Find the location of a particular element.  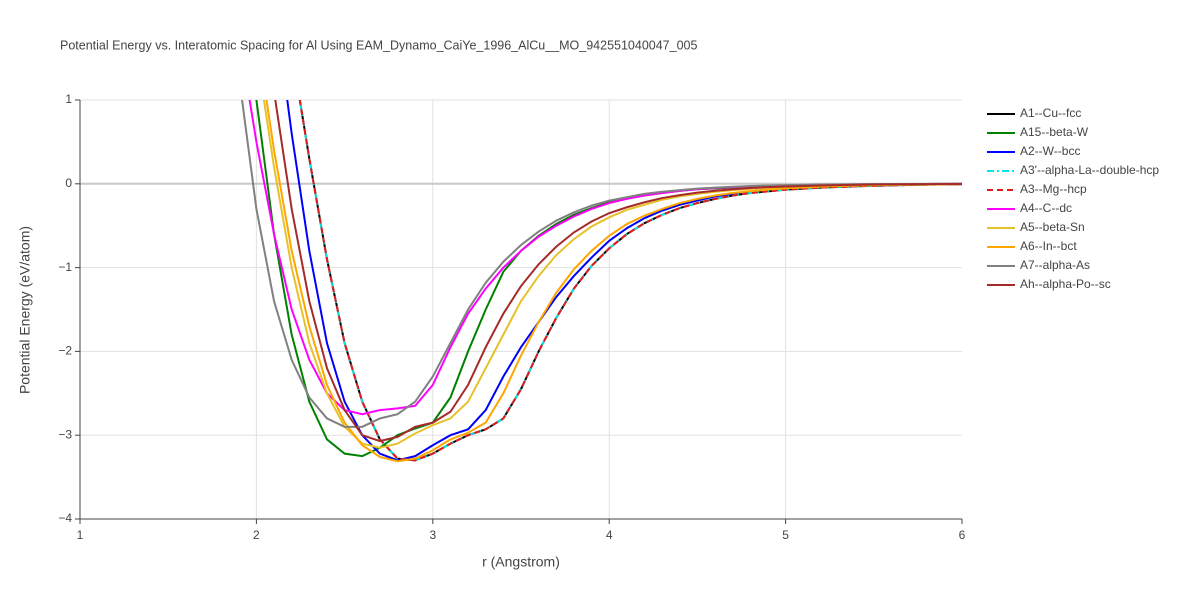

legend-label: A1--Cu--fcc is located at coordinates (1050, 113).